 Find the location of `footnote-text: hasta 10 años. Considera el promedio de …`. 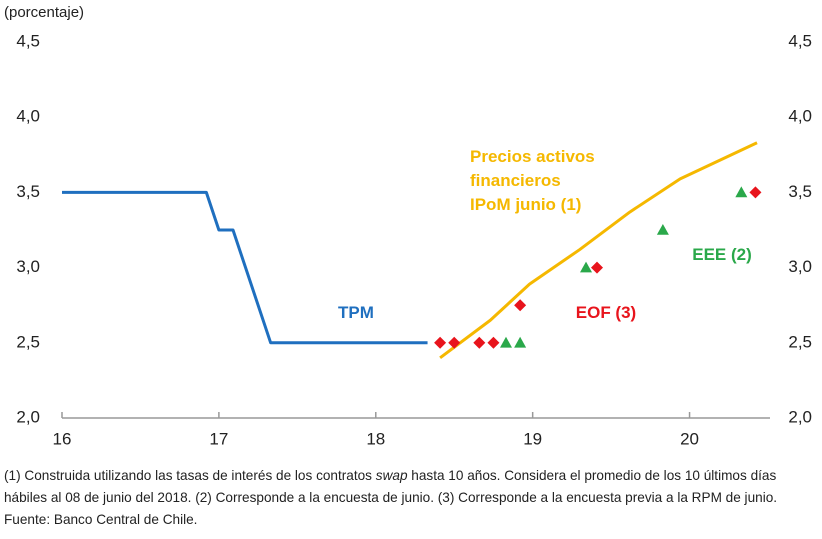

footnote-text: hasta 10 años. Considera el promedio de … is located at coordinates (391, 497).